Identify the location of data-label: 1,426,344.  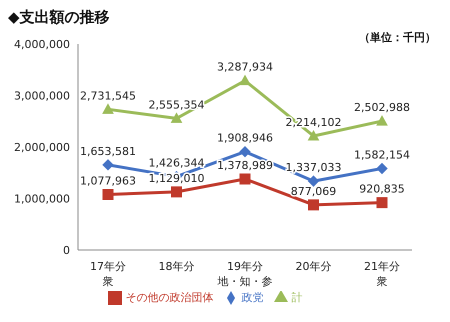
(176, 163).